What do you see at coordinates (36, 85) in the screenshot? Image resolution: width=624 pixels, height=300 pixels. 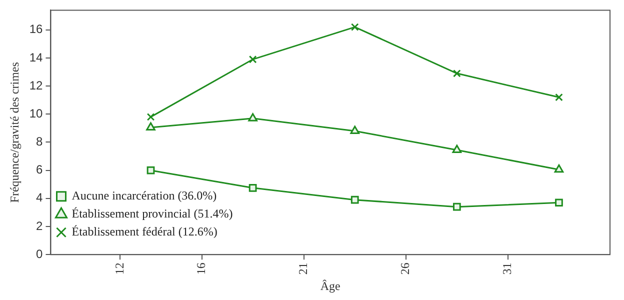 I see `y-tick-label: 12` at bounding box center [36, 85].